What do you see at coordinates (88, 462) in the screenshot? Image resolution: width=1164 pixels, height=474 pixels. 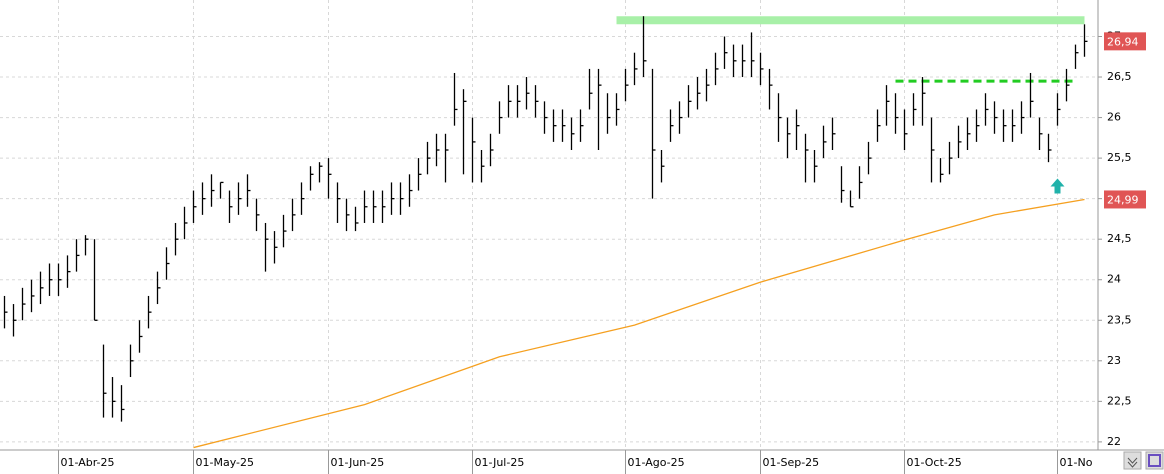 I see `x-tick-label: 01-Abr-25` at bounding box center [88, 462].